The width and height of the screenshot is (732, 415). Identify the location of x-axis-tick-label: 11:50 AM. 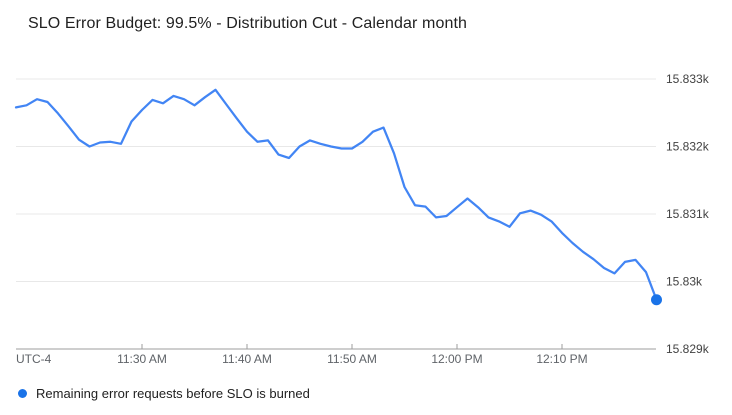
(352, 359).